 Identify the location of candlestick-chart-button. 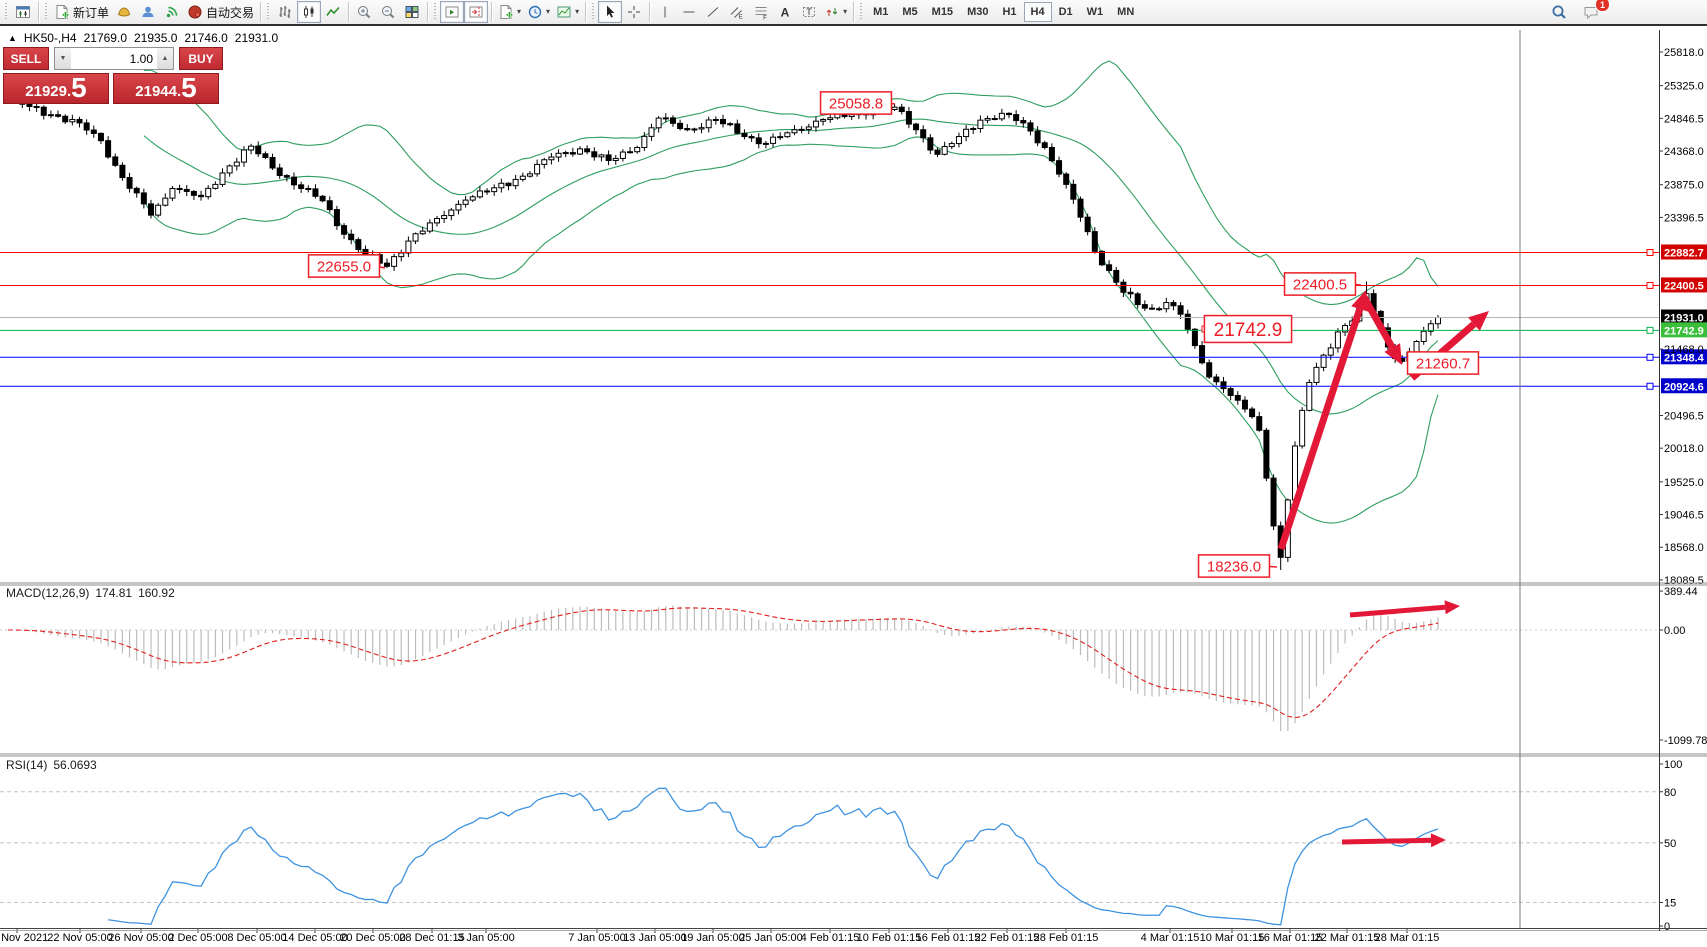
(309, 12).